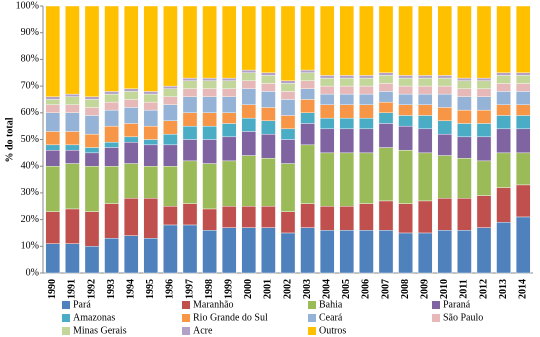 Image resolution: width=540 pixels, height=337 pixels. Describe the element at coordinates (483, 289) in the screenshot. I see `x-tick-label: 2012` at that location.